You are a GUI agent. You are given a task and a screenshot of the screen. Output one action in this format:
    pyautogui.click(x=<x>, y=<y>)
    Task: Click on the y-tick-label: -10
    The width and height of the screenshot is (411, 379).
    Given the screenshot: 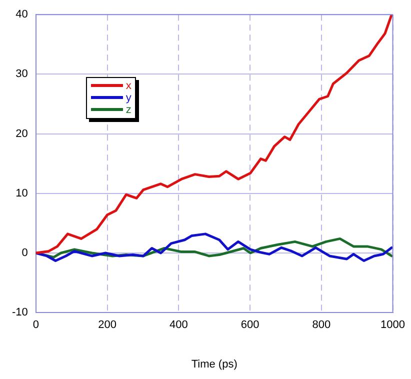 What is the action you would take?
    pyautogui.click(x=20, y=312)
    